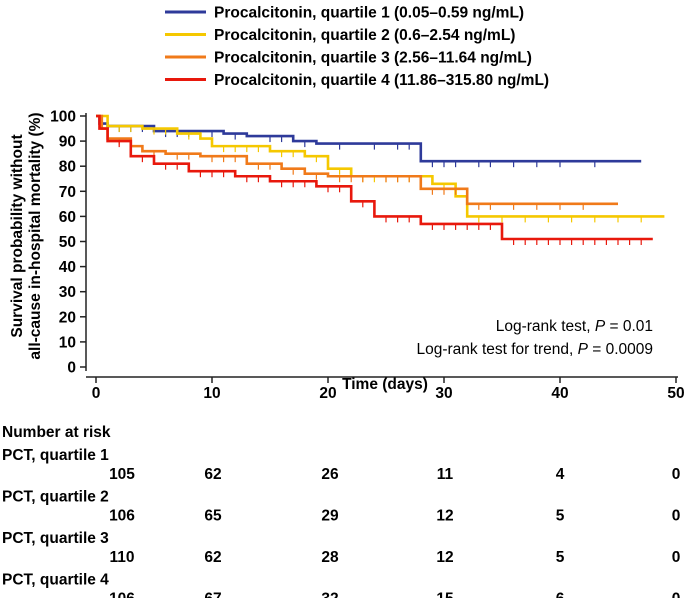  Describe the element at coordinates (330, 516) in the screenshot. I see `risk-value-q2-col3: 29` at that location.